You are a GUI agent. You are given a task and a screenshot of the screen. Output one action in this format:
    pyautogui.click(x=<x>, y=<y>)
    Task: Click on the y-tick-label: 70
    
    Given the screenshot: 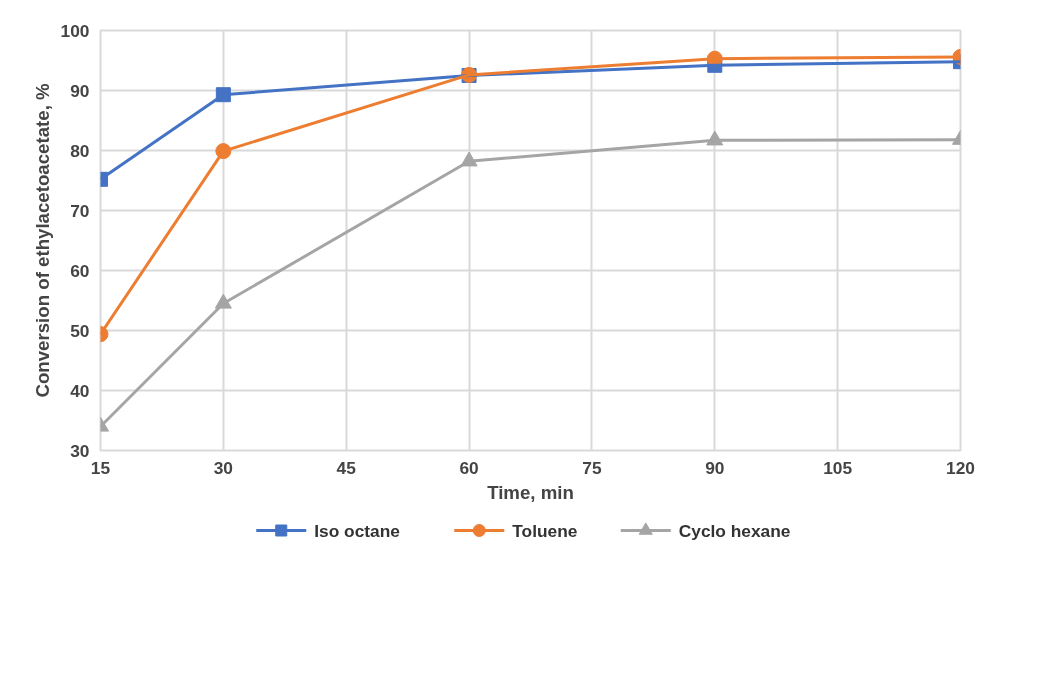 What is the action you would take?
    pyautogui.click(x=80, y=210)
    